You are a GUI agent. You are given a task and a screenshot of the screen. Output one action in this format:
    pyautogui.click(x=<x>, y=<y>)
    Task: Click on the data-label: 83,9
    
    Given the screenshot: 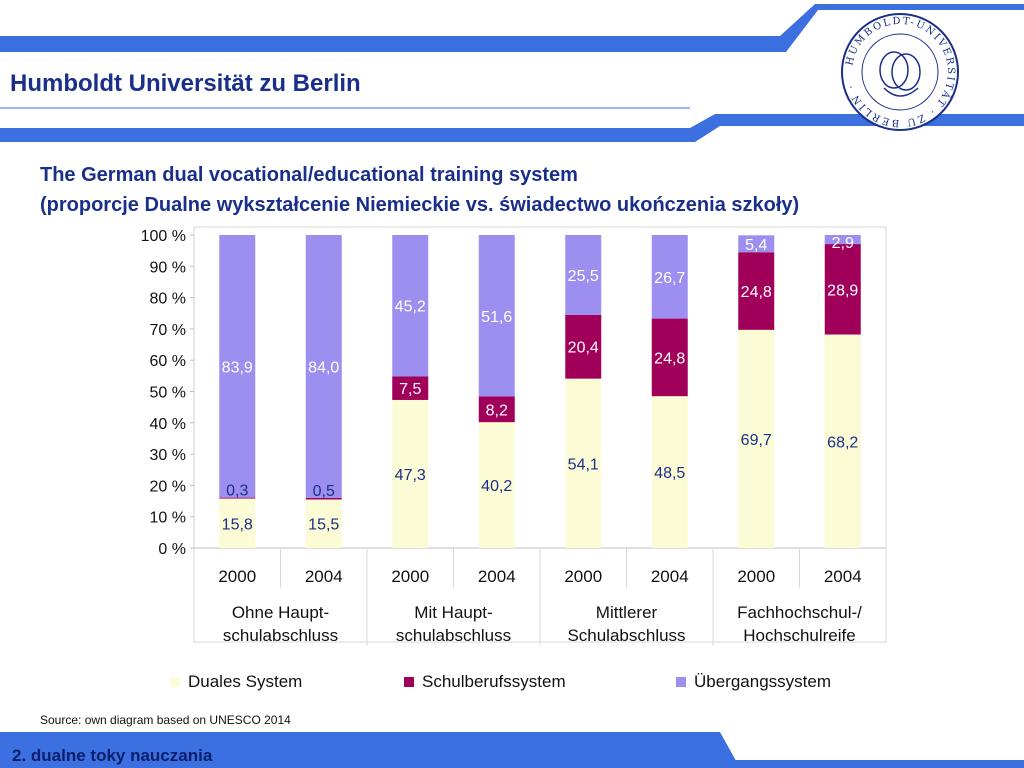 What is the action you would take?
    pyautogui.click(x=237, y=367)
    